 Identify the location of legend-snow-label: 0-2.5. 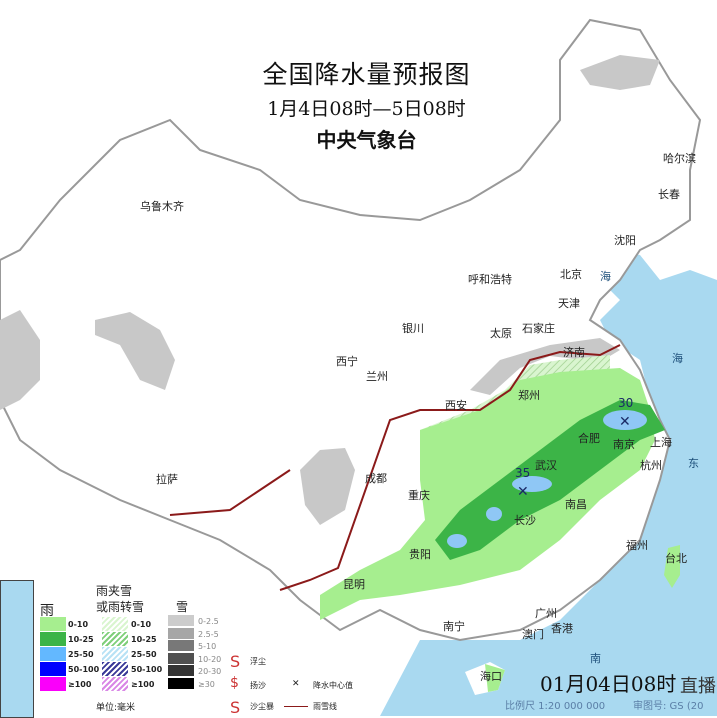
(208, 621).